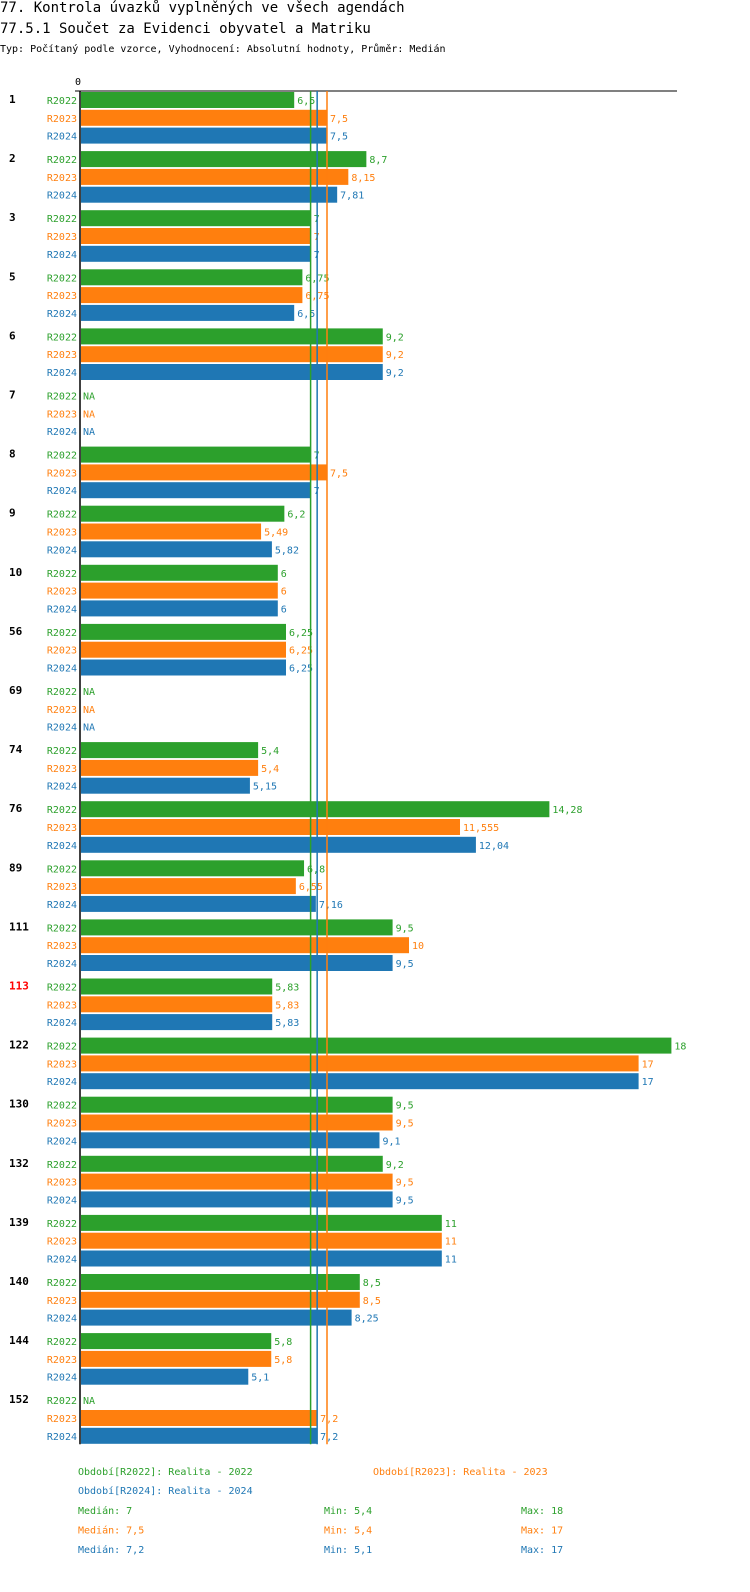 Image resolution: width=750 pixels, height=1592 pixels. I want to click on category-label-69: 69, so click(15, 690).